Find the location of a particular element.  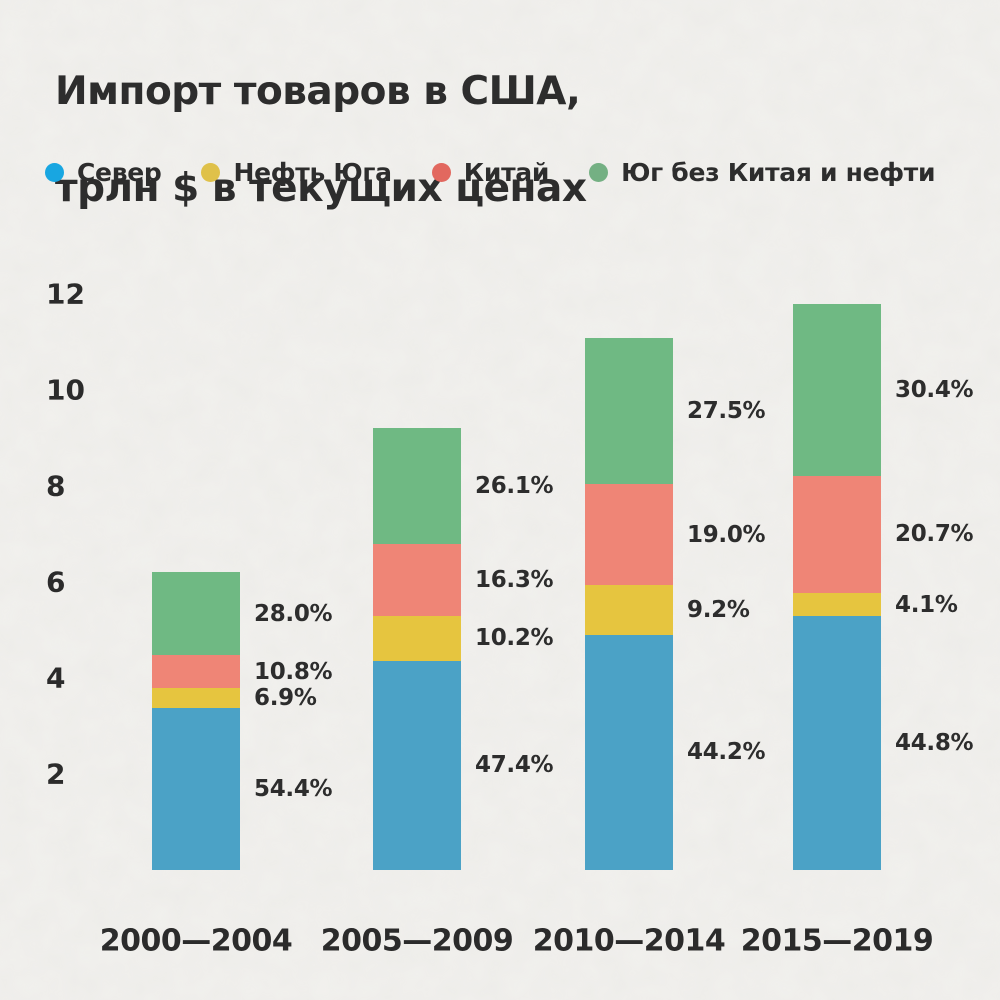

segment-percent-label: 9.2% is located at coordinates (718, 609).